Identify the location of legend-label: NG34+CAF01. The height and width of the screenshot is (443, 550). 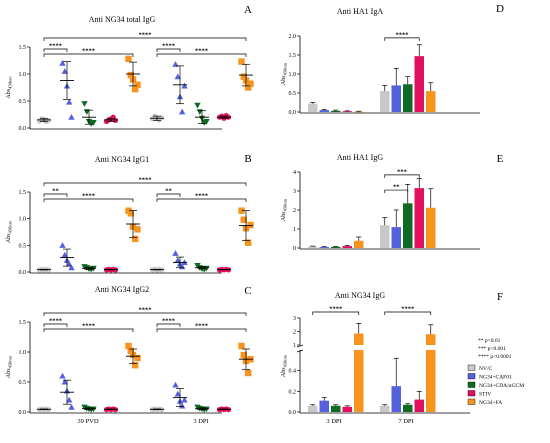
(495, 378).